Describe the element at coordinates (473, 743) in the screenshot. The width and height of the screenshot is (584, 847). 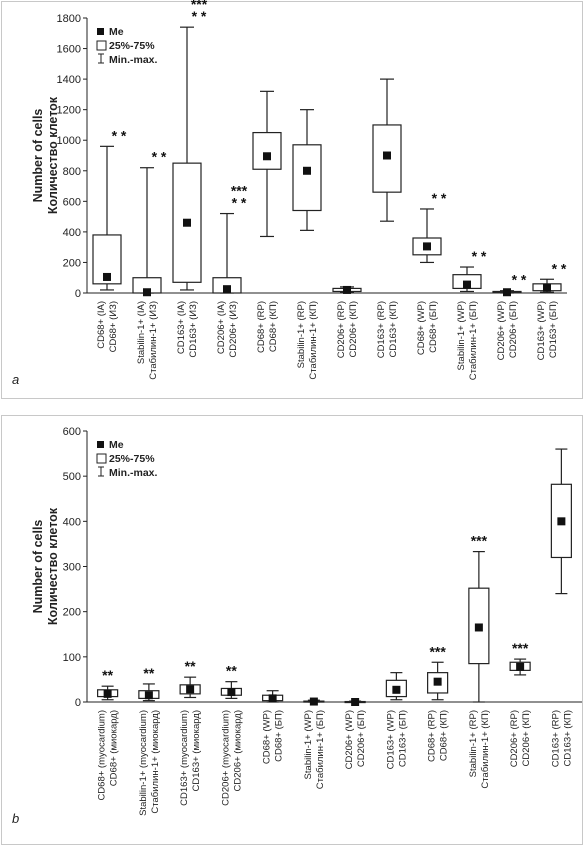
I see `category-label-en: Stabilin-1+ (RP)` at that location.